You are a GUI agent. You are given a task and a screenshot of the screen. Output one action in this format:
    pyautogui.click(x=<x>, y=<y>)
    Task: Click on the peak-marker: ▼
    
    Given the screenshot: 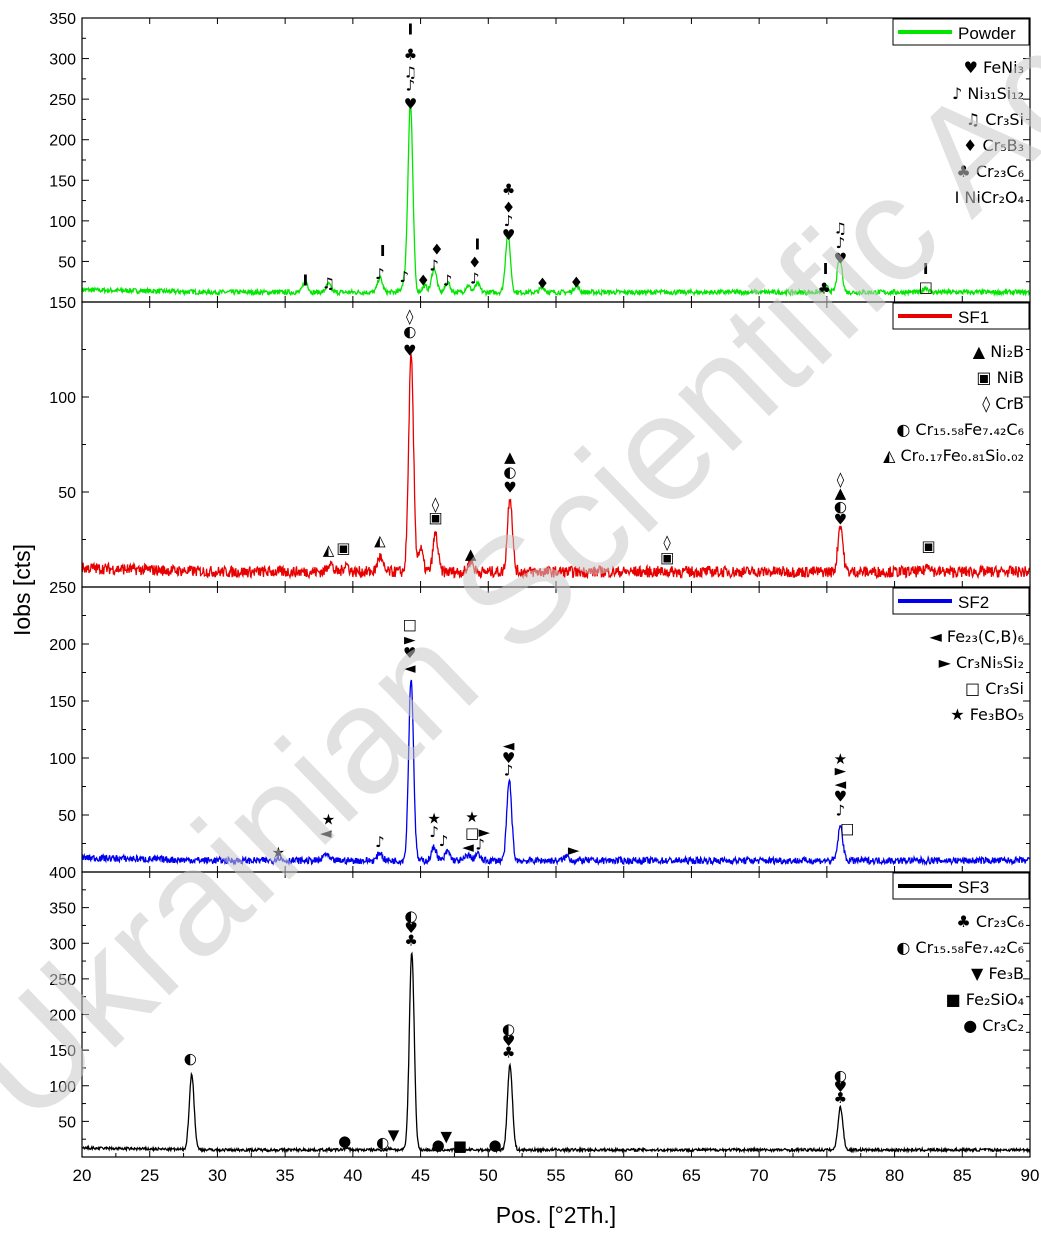 What is the action you would take?
    pyautogui.click(x=447, y=1137)
    